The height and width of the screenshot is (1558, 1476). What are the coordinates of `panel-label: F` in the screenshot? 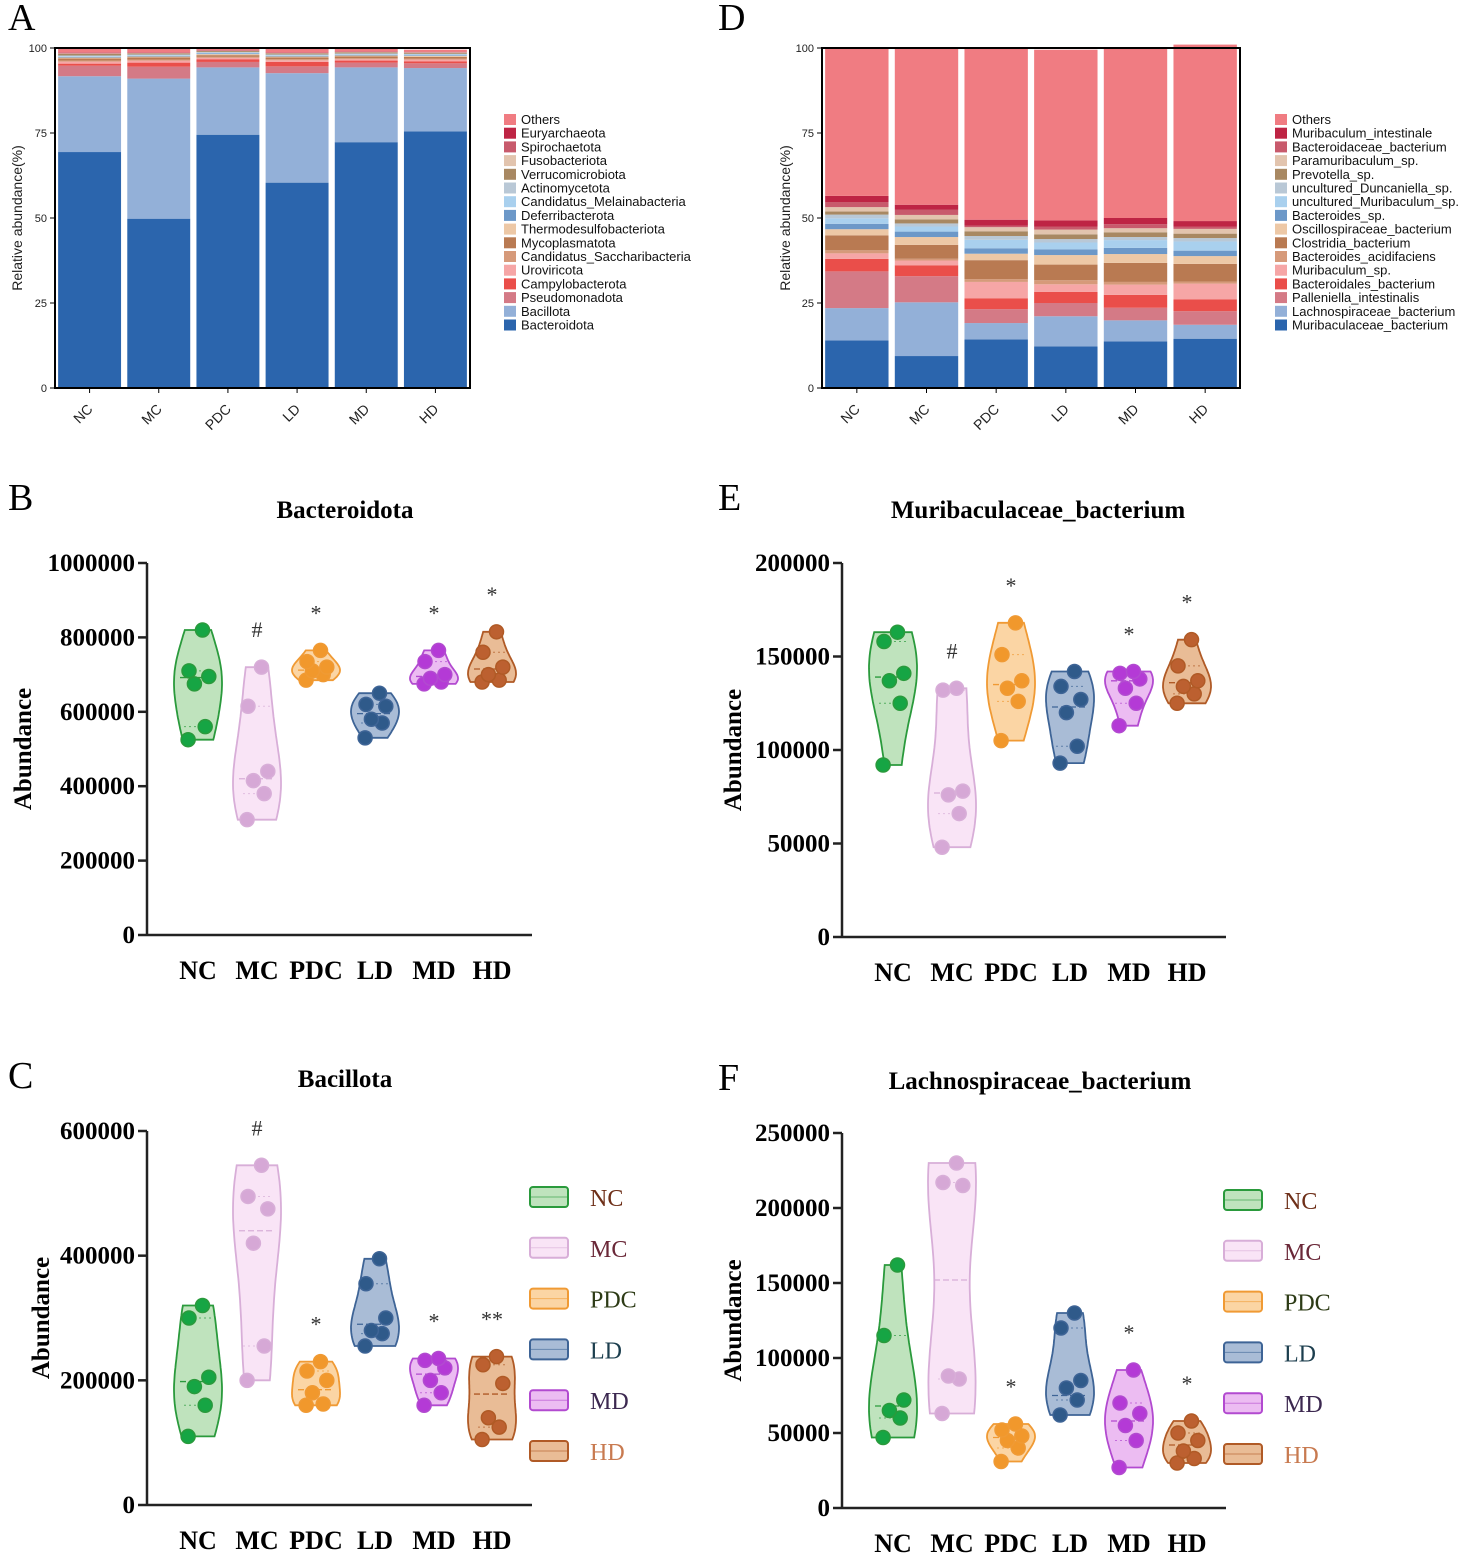 It's located at (728, 1078).